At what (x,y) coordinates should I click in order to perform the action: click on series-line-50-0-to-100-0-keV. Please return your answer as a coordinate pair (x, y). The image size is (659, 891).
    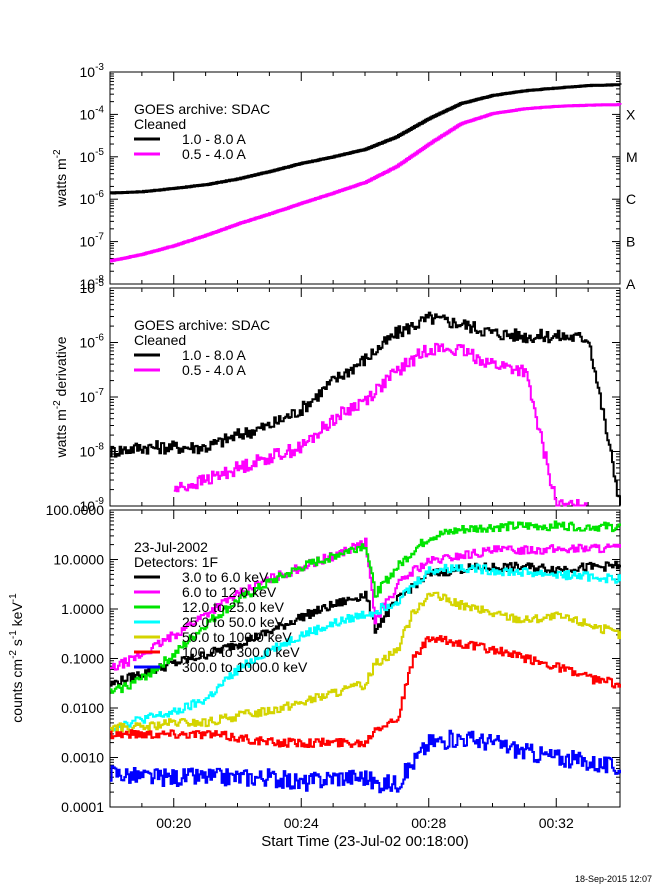
    Looking at the image, I should click on (365, 662).